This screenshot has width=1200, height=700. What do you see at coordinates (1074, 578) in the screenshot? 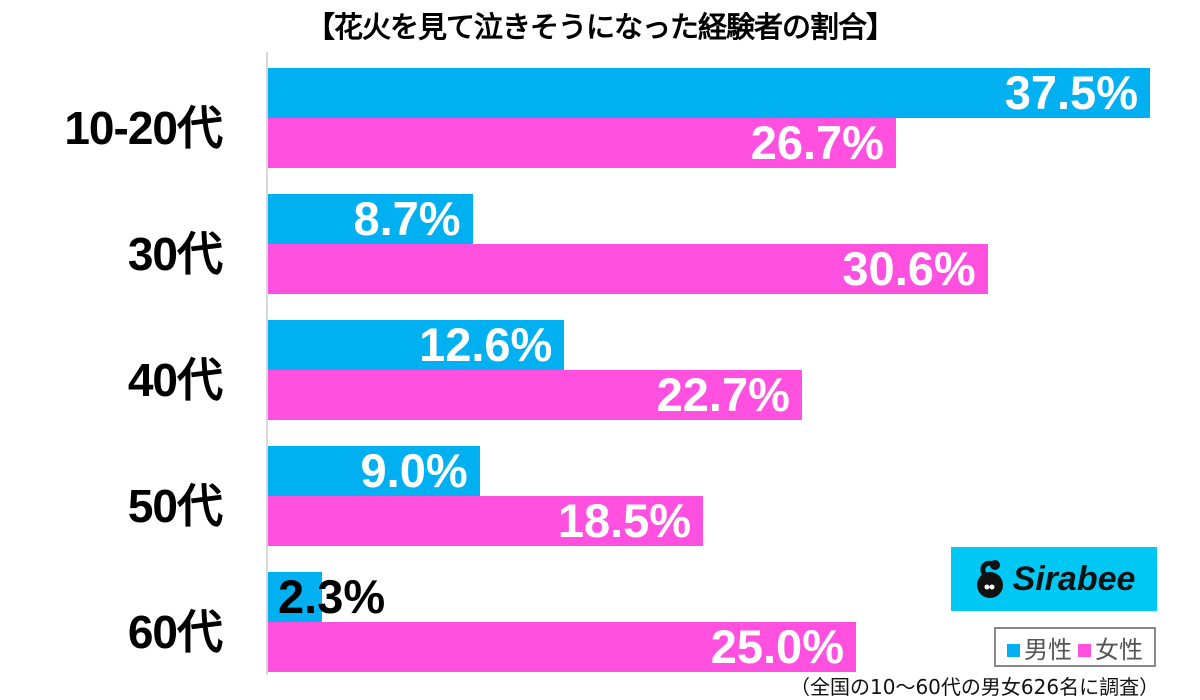
I see `sirabee-logo-text: Sirabee` at bounding box center [1074, 578].